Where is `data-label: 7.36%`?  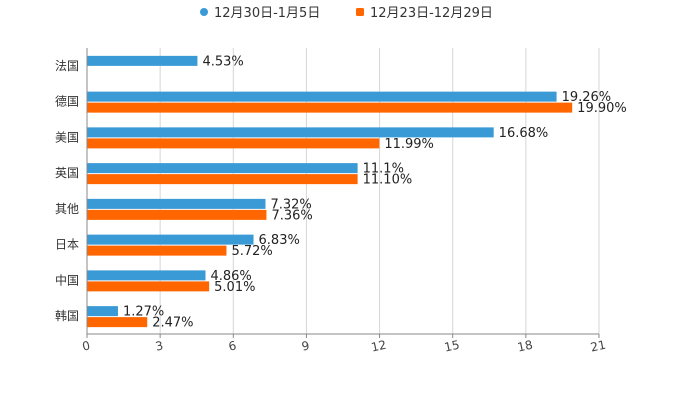
data-label: 7.36% is located at coordinates (291, 215).